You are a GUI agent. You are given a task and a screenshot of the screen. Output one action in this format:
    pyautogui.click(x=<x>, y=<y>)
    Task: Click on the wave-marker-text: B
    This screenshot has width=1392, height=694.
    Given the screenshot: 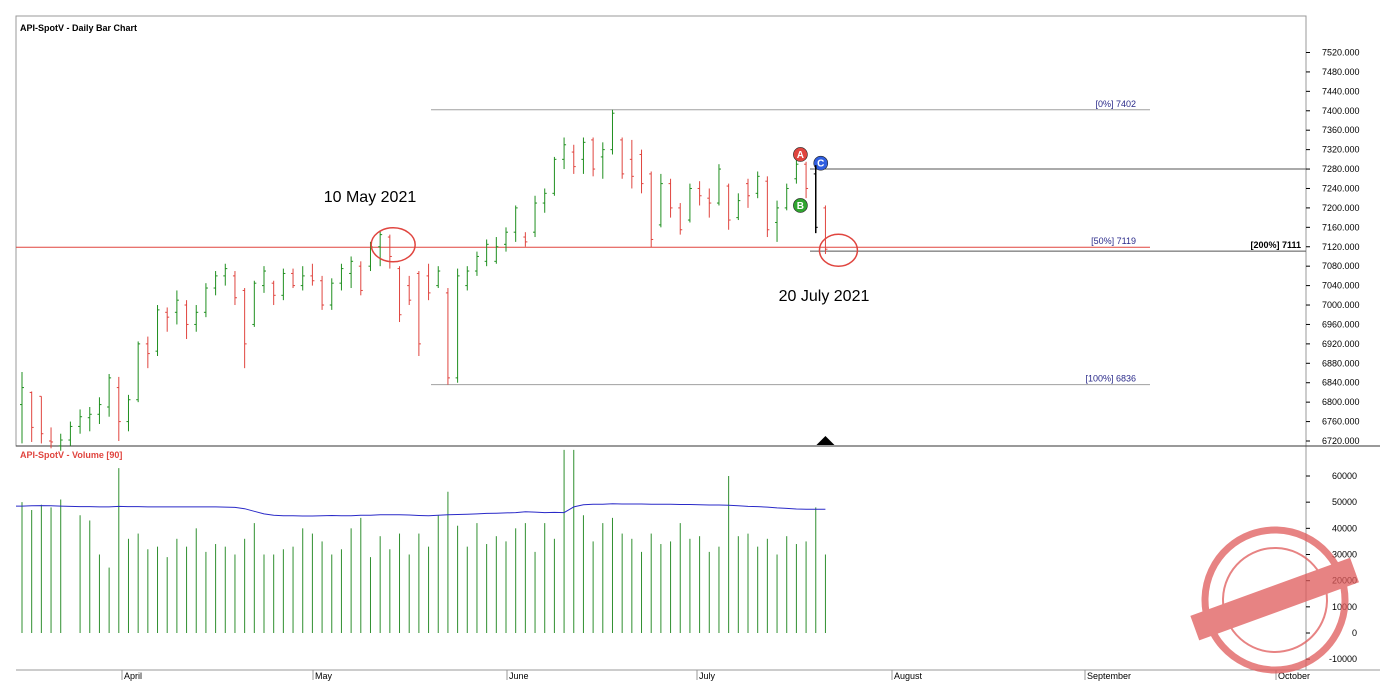 What is the action you would take?
    pyautogui.click(x=800, y=206)
    